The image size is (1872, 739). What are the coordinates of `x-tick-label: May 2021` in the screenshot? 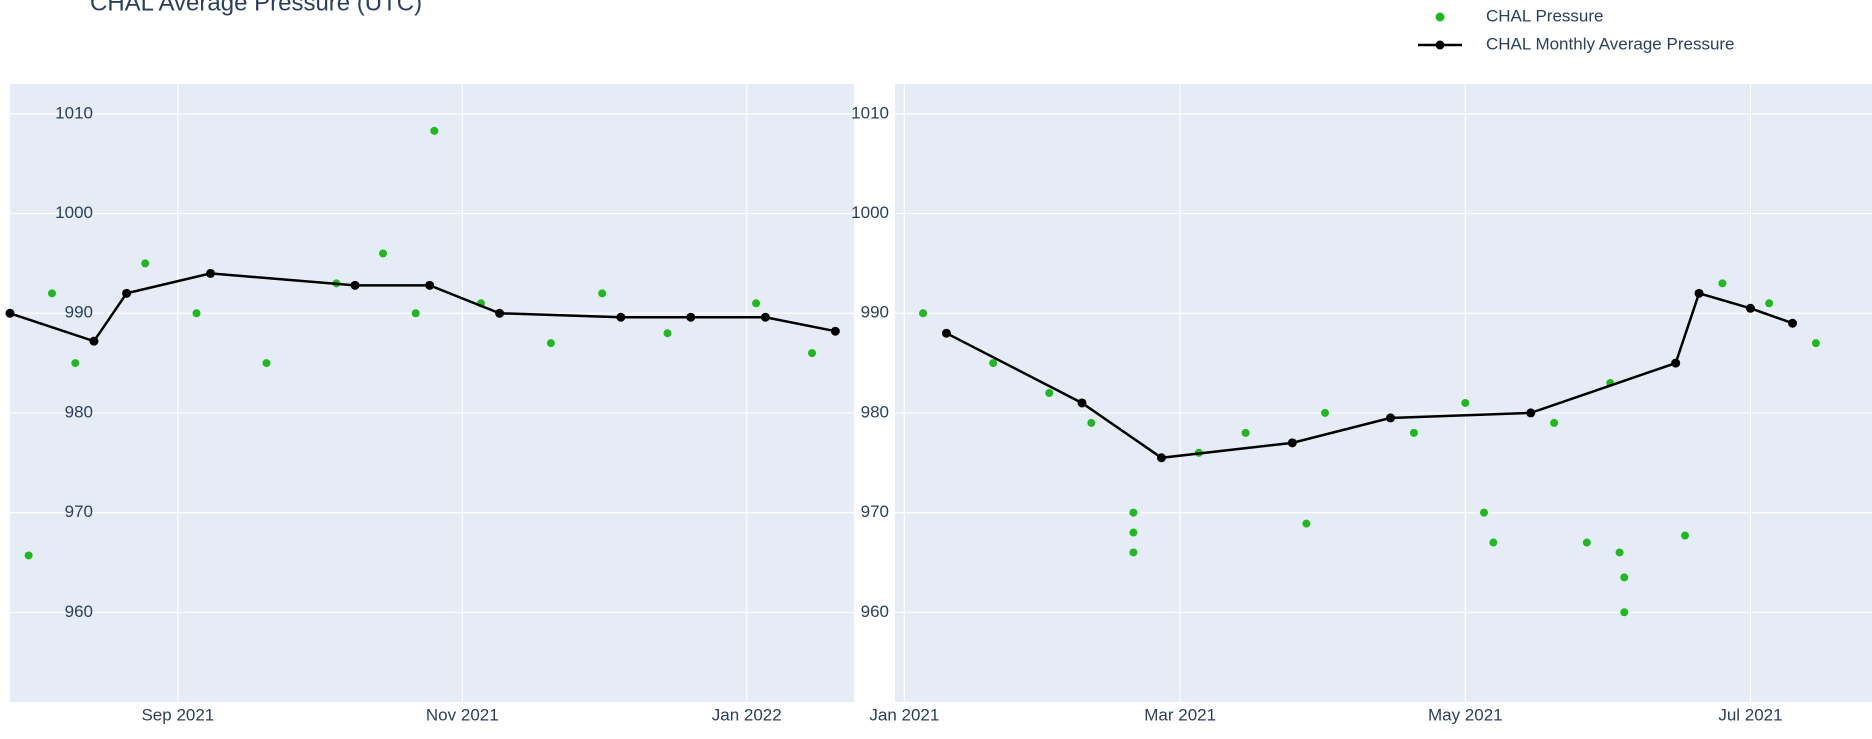 It's located at (1465, 714).